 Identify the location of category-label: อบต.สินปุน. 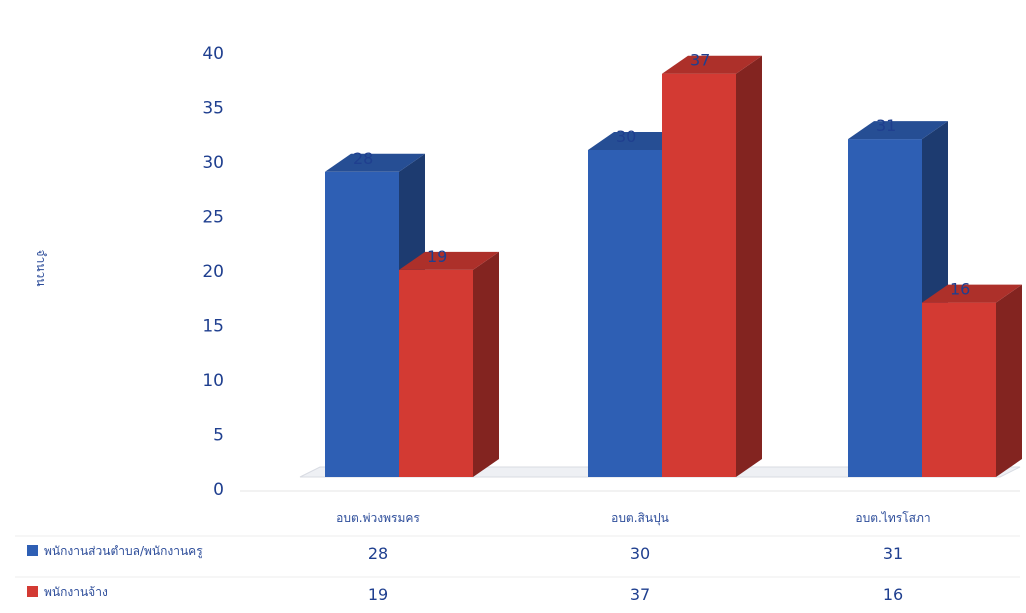
(640, 518).